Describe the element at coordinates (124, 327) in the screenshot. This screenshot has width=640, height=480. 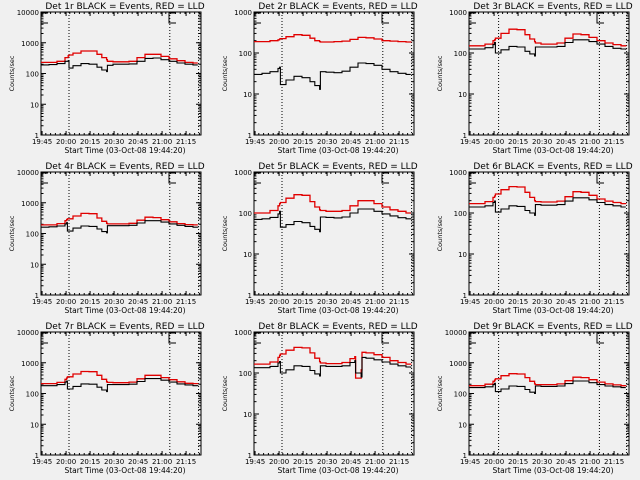
I see `chart-title: Det 7r BLACK = Events, RED = LLD` at that location.